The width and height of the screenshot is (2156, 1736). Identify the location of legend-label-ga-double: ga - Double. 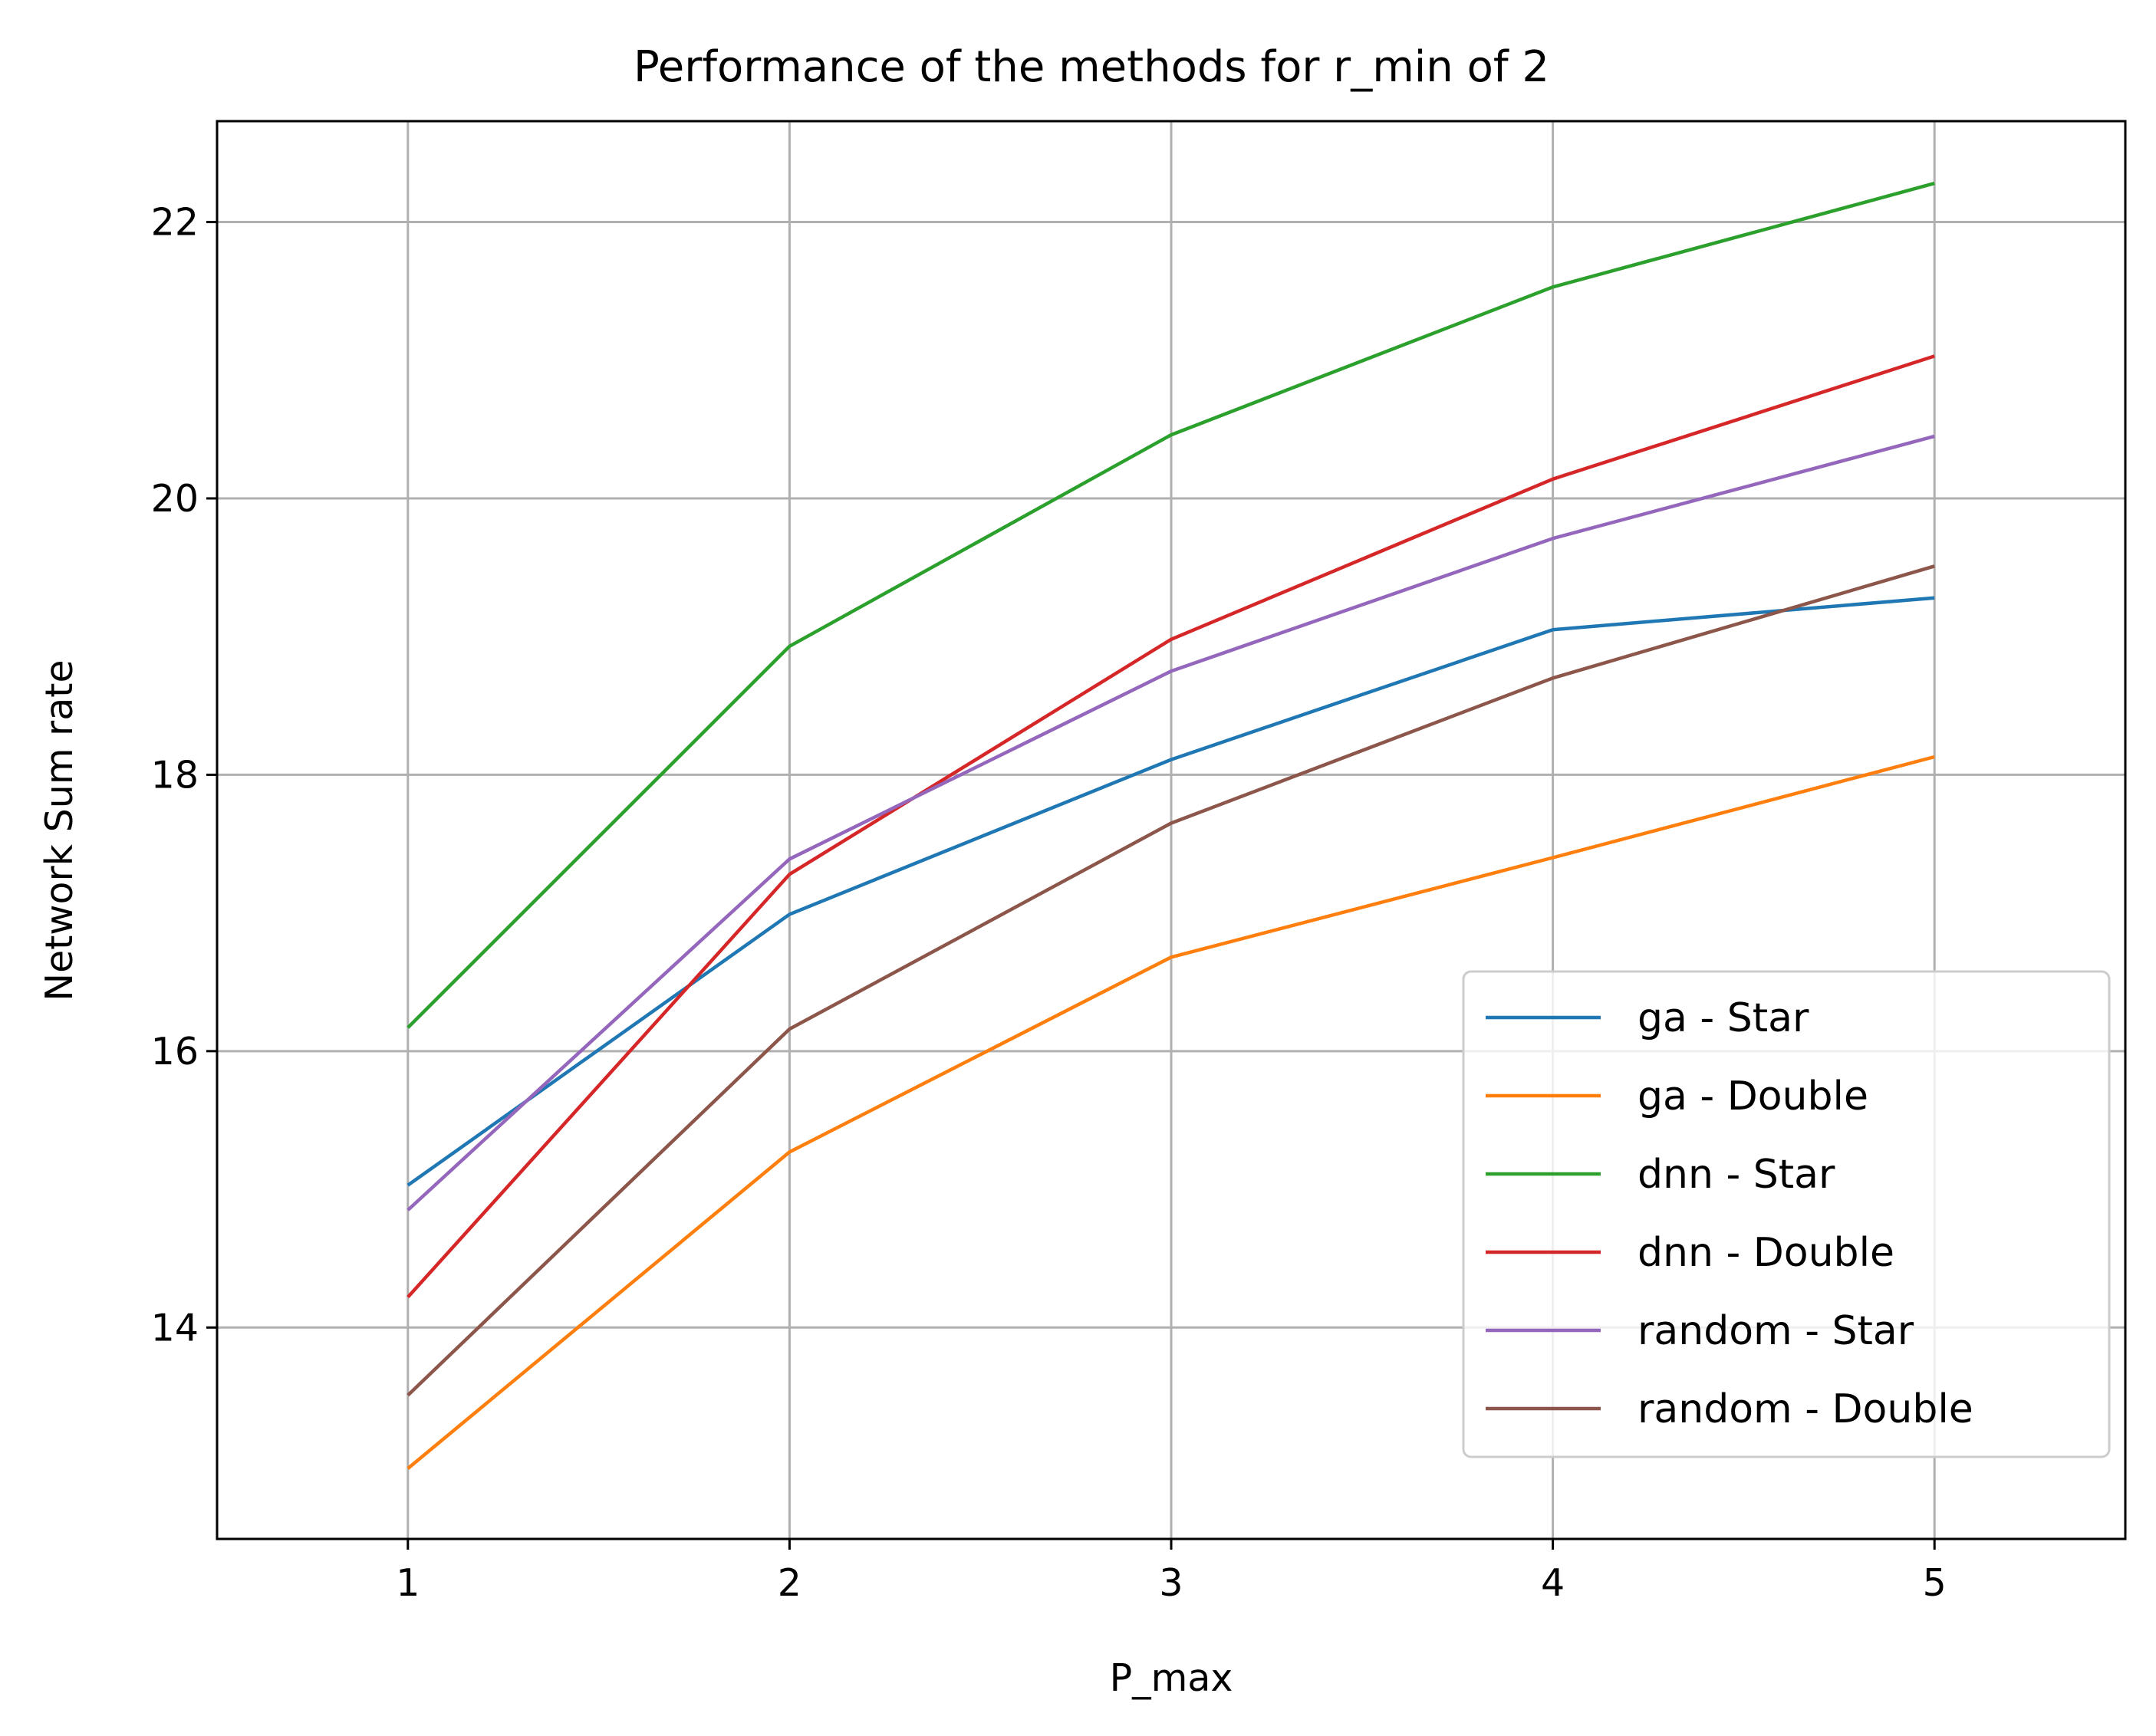
(1753, 1096).